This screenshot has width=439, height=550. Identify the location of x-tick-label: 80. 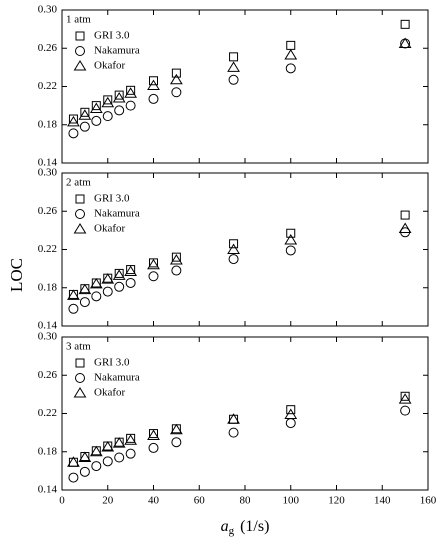
(246, 501).